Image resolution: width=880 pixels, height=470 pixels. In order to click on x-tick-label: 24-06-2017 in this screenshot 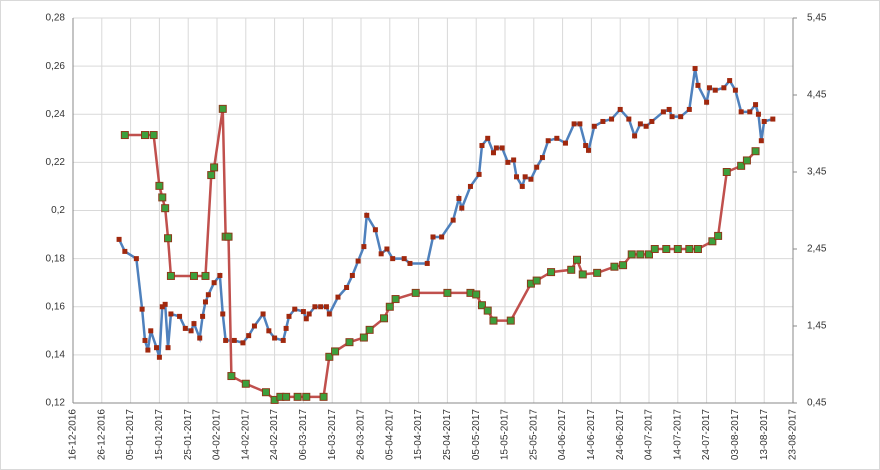, I will do `click(620, 435)`.